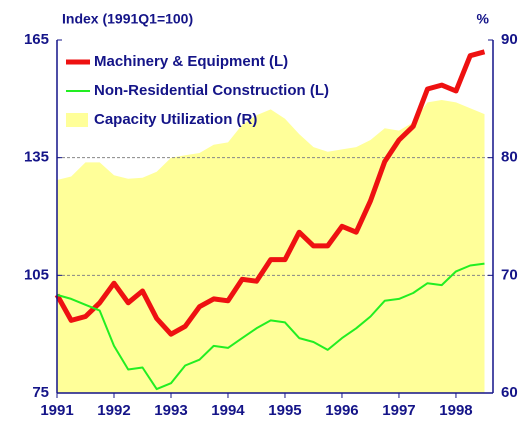 This screenshot has width=523, height=422. Describe the element at coordinates (56, 410) in the screenshot. I see `x-tick-label: 1991` at that location.